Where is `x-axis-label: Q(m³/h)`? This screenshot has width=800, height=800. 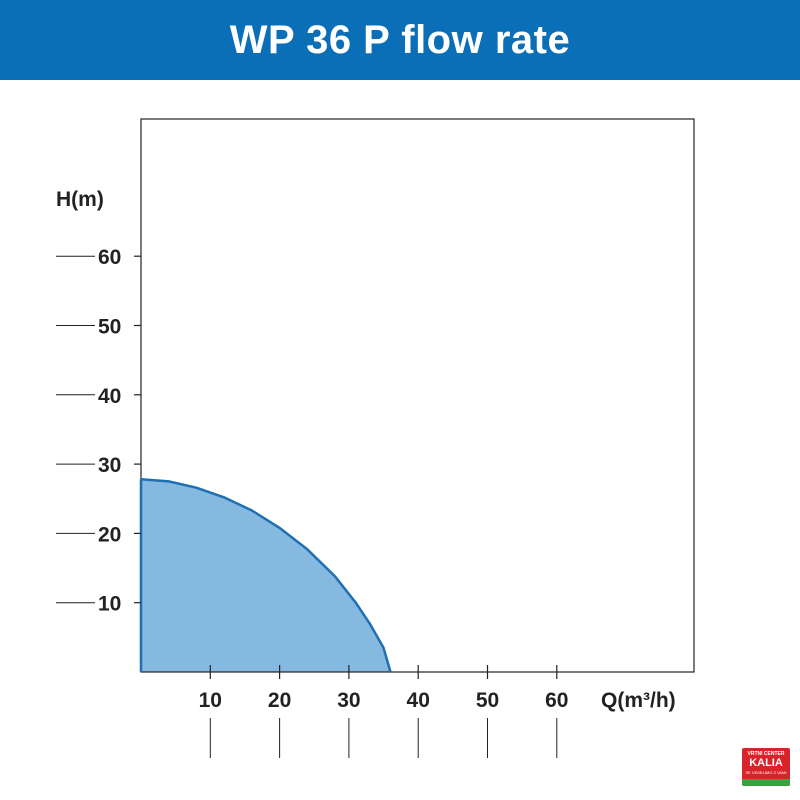
x-axis-label: Q(m³/h) is located at coordinates (638, 700).